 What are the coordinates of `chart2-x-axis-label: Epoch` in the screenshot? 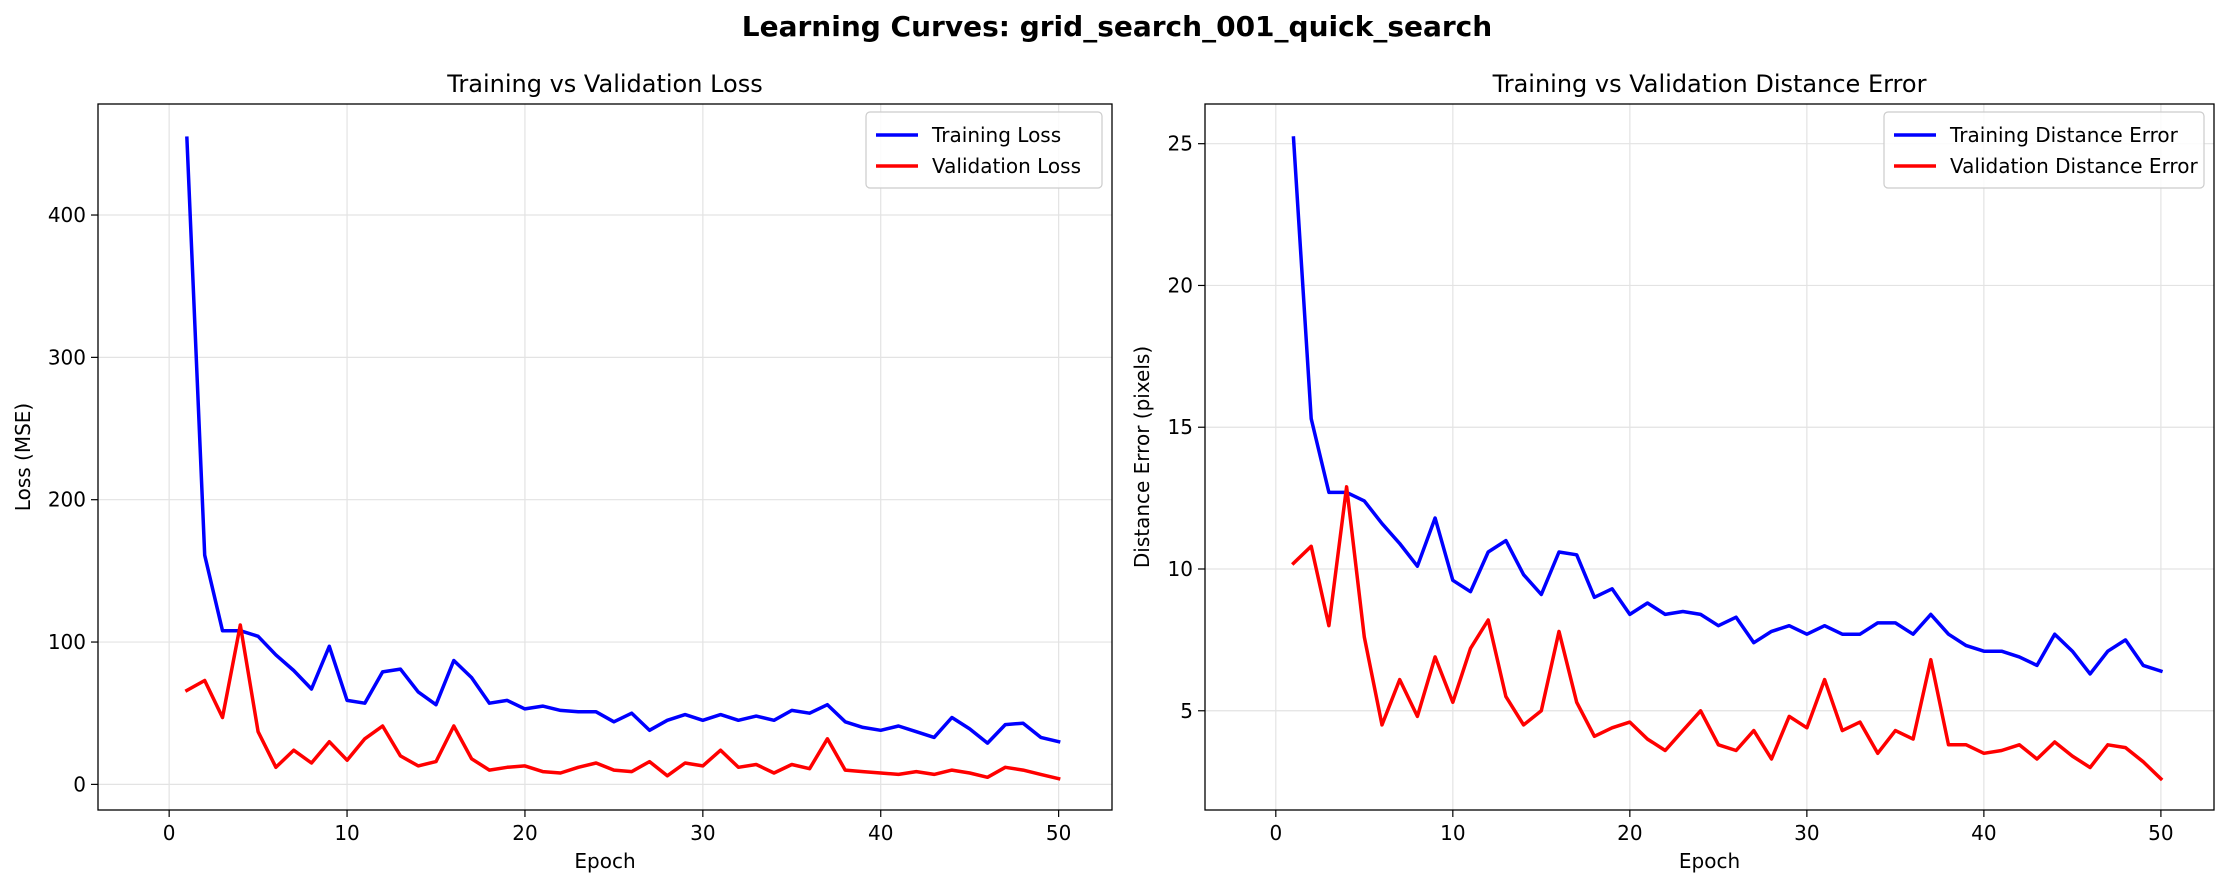 It's located at (1709, 861).